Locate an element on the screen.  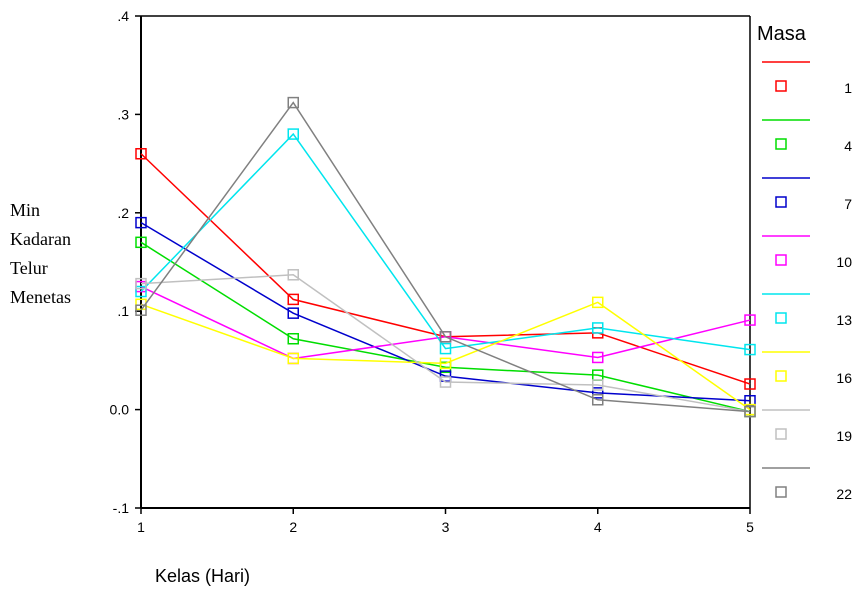
y-tick-label: -.1 is located at coordinates (121, 508).